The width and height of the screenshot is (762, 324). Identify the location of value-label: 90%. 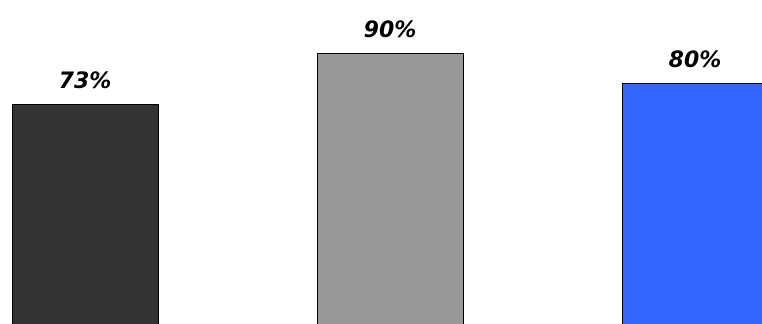
(390, 30).